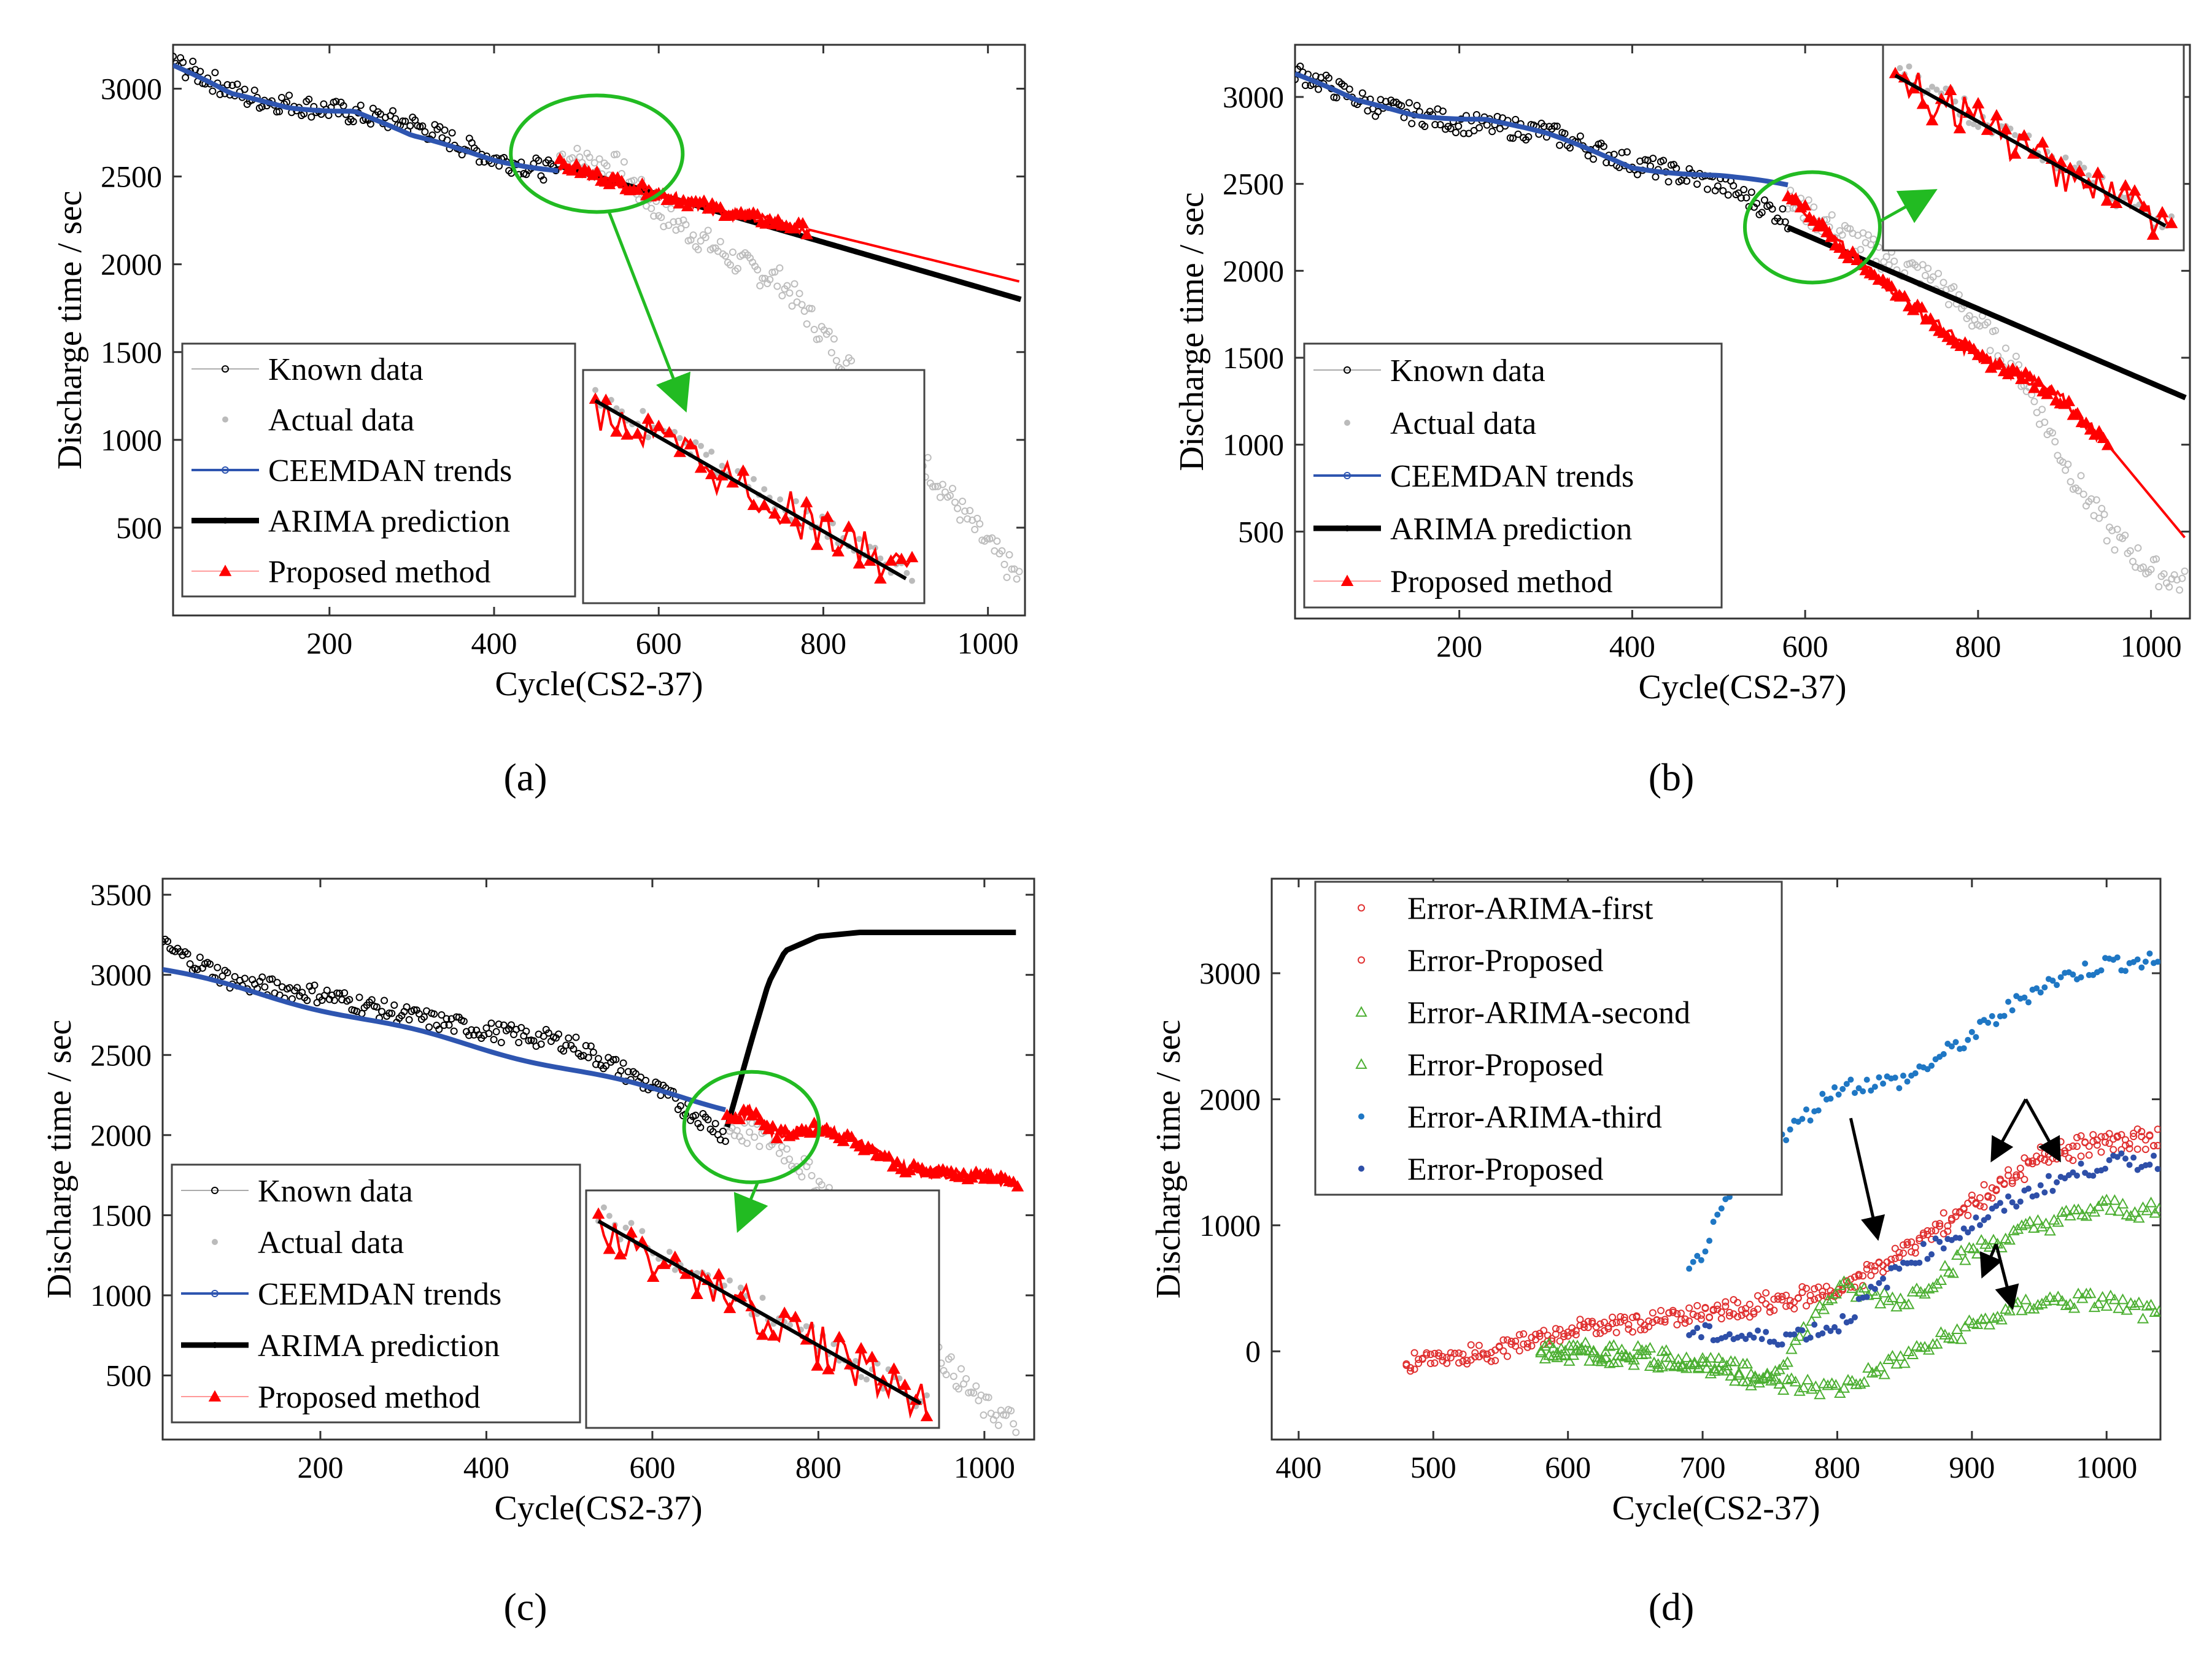  Describe the element at coordinates (341, 572) in the screenshot. I see `legend-item: Proposed method` at that location.